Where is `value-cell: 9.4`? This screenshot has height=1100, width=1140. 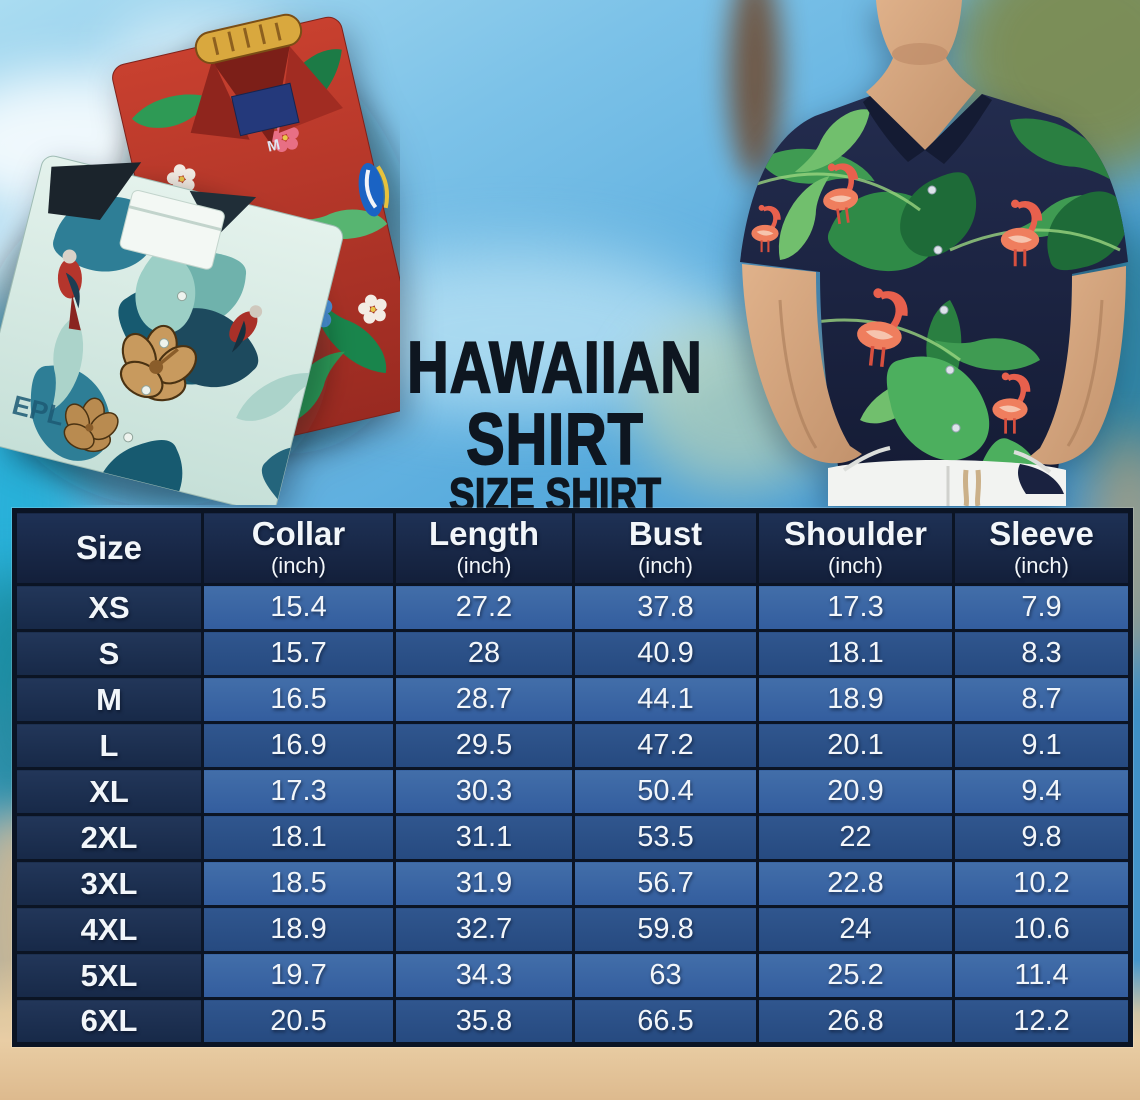
value-cell: 9.4 is located at coordinates (1042, 791).